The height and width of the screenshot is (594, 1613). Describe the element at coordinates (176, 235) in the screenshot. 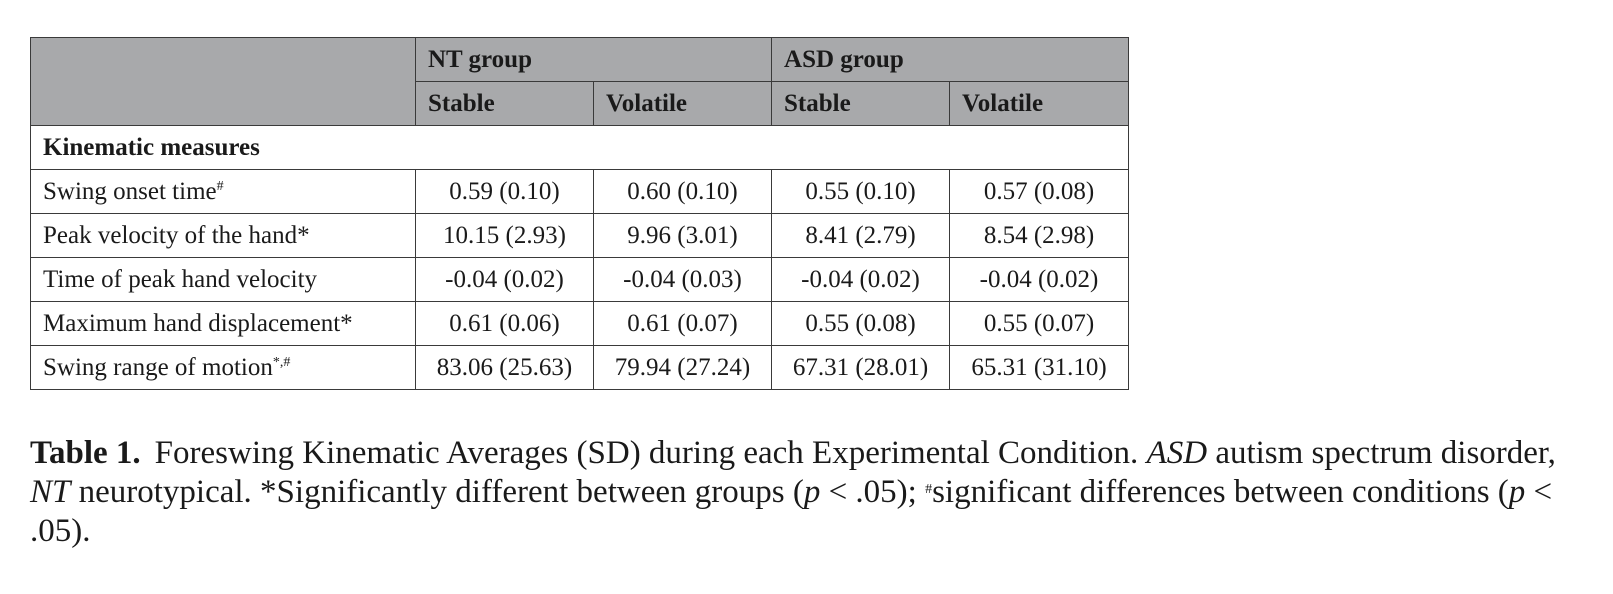

I see `row-label-text: Peak velocity of the hand*` at that location.